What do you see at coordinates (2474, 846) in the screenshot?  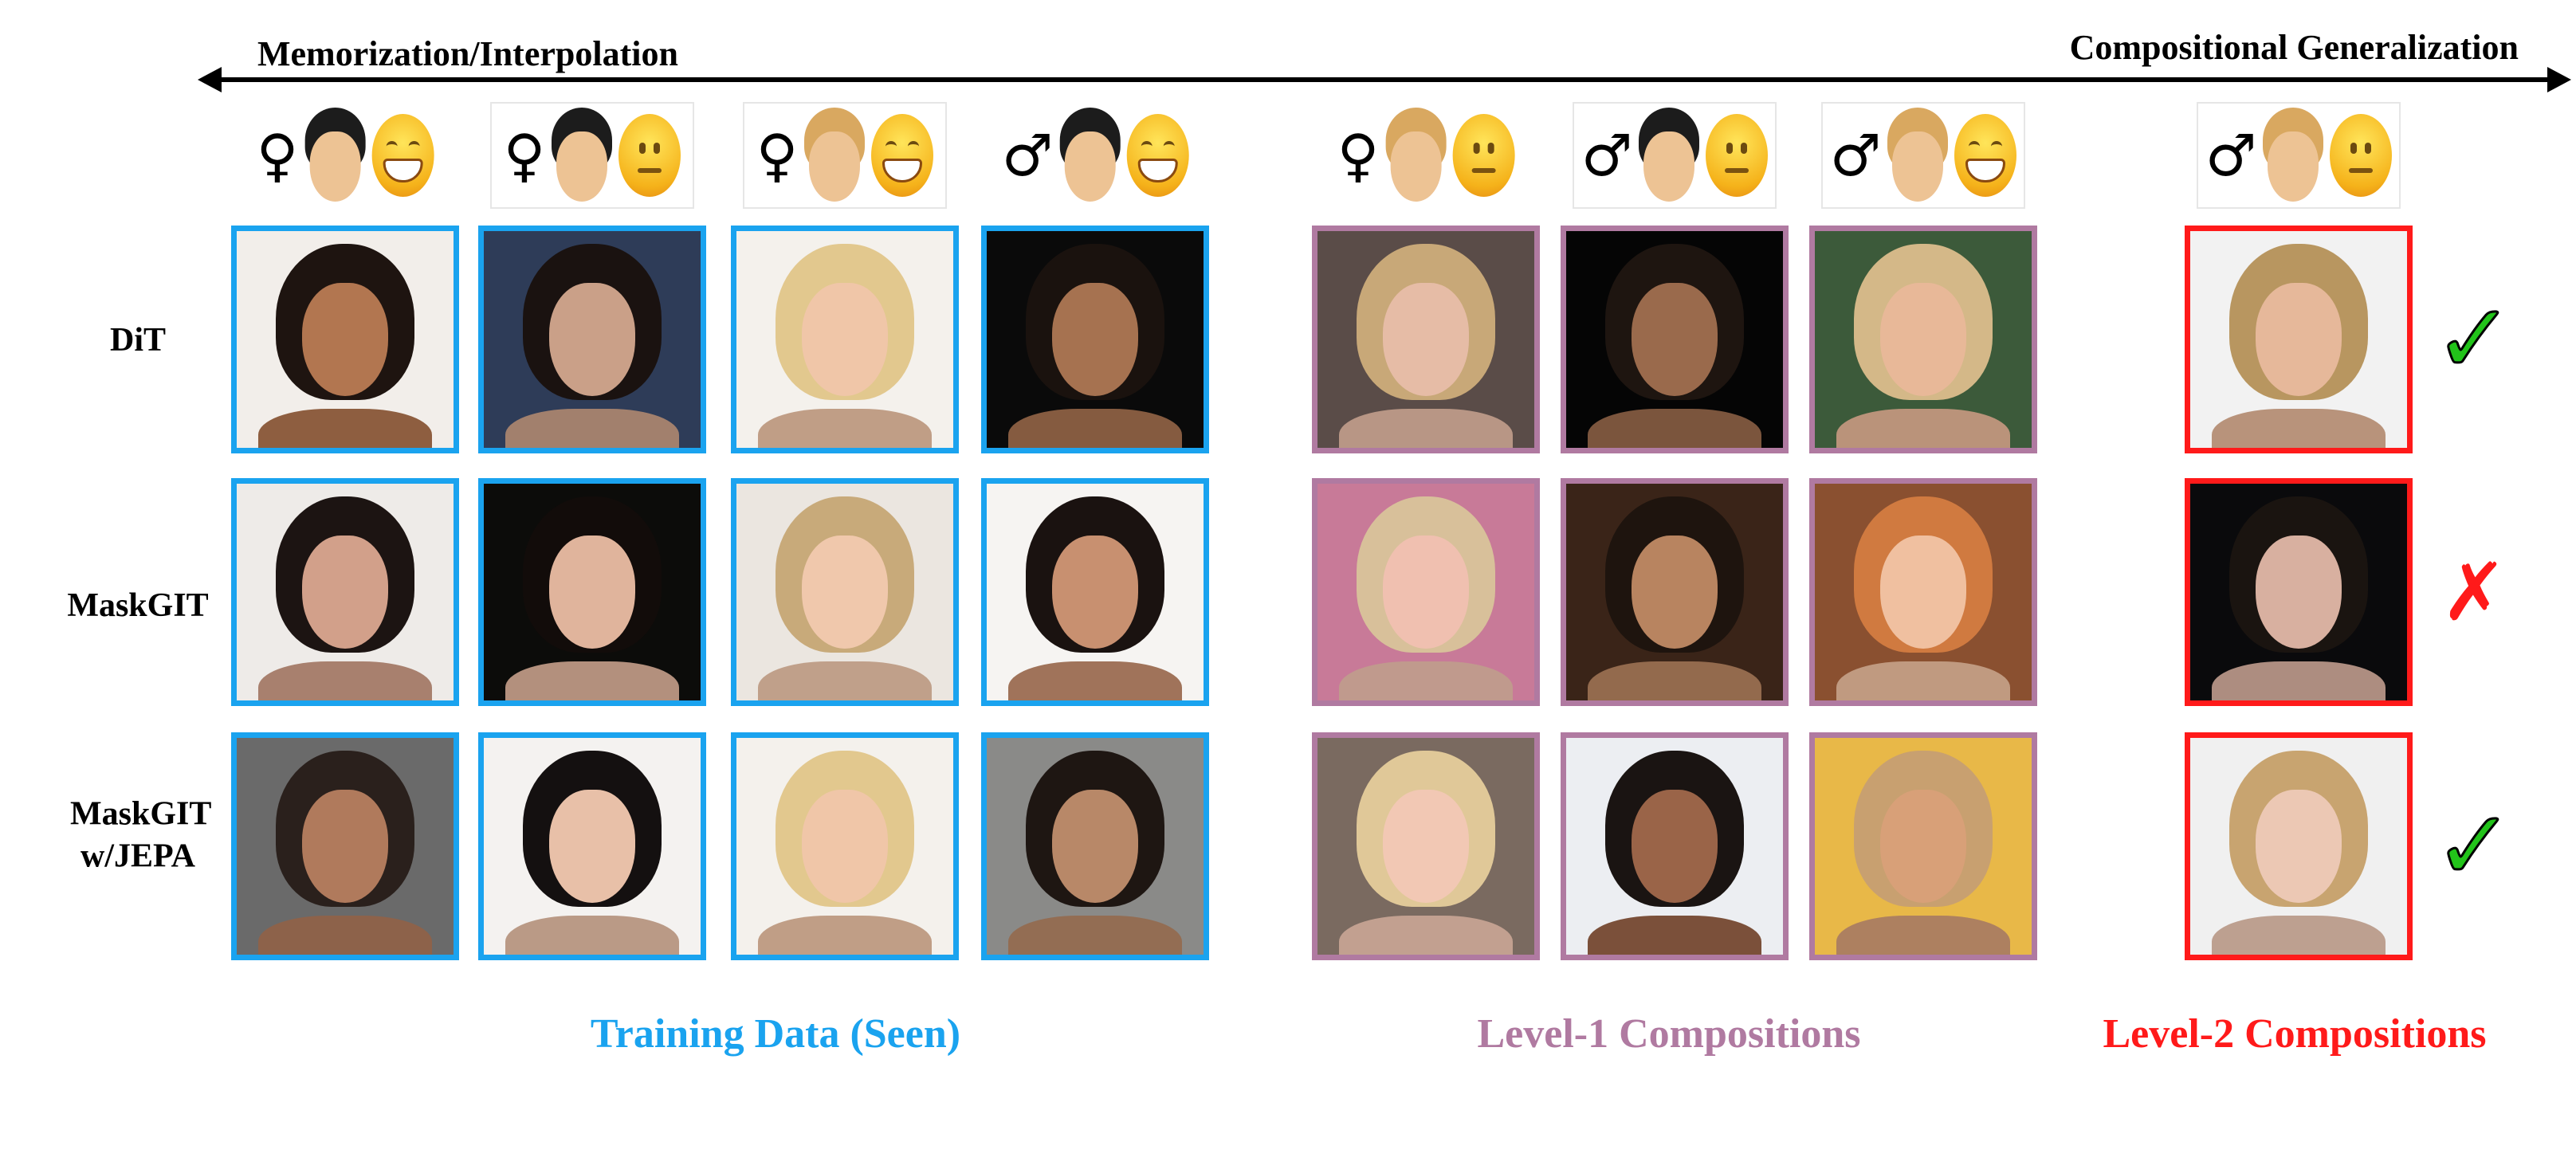 I see `checkmark-icon: ✓` at bounding box center [2474, 846].